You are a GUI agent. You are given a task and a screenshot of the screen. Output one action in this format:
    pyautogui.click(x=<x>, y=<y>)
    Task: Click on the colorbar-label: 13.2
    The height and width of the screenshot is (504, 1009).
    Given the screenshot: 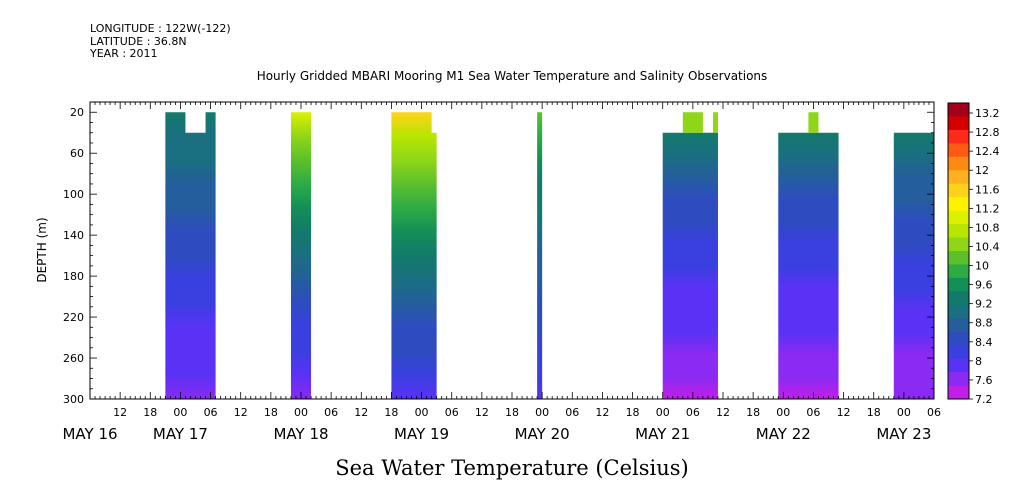 What is the action you would take?
    pyautogui.click(x=987, y=113)
    